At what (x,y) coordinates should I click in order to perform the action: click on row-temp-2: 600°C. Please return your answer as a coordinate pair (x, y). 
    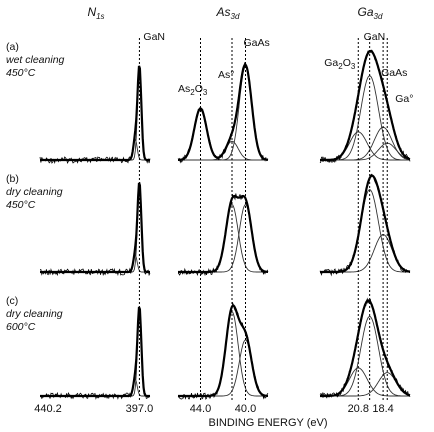
    Looking at the image, I should click on (21, 327).